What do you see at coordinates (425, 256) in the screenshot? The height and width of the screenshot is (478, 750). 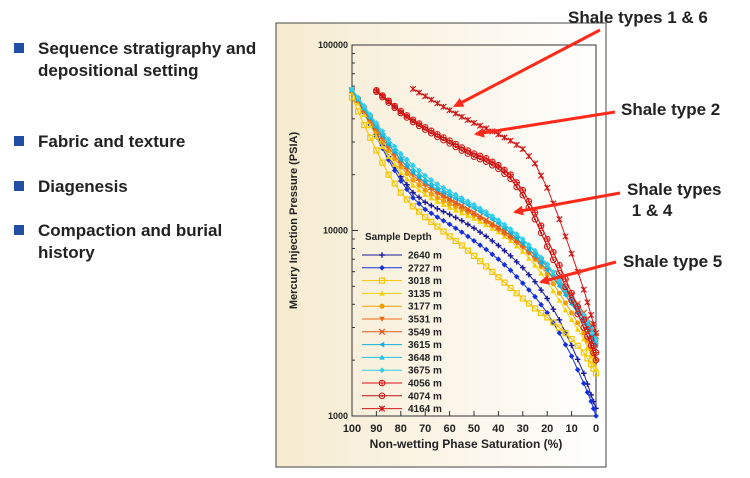 I see `legend-label: 2640 m` at bounding box center [425, 256].